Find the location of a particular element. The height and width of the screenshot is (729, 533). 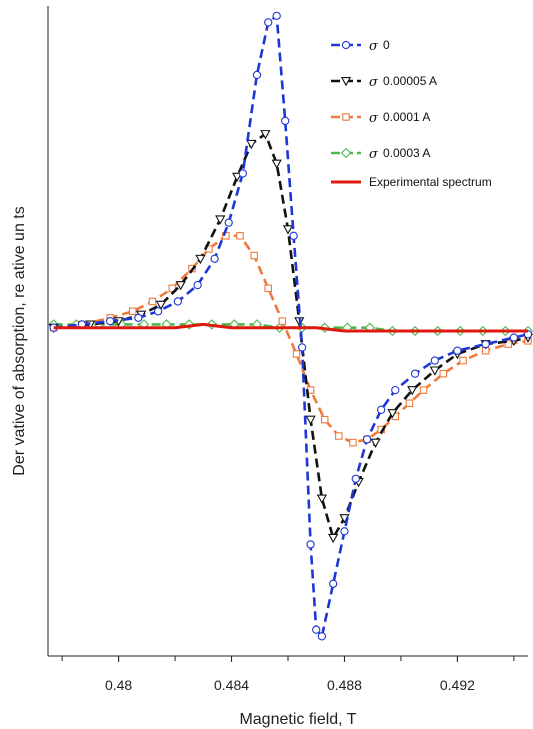

x-tick-label: 0.48 is located at coordinates (118, 685).